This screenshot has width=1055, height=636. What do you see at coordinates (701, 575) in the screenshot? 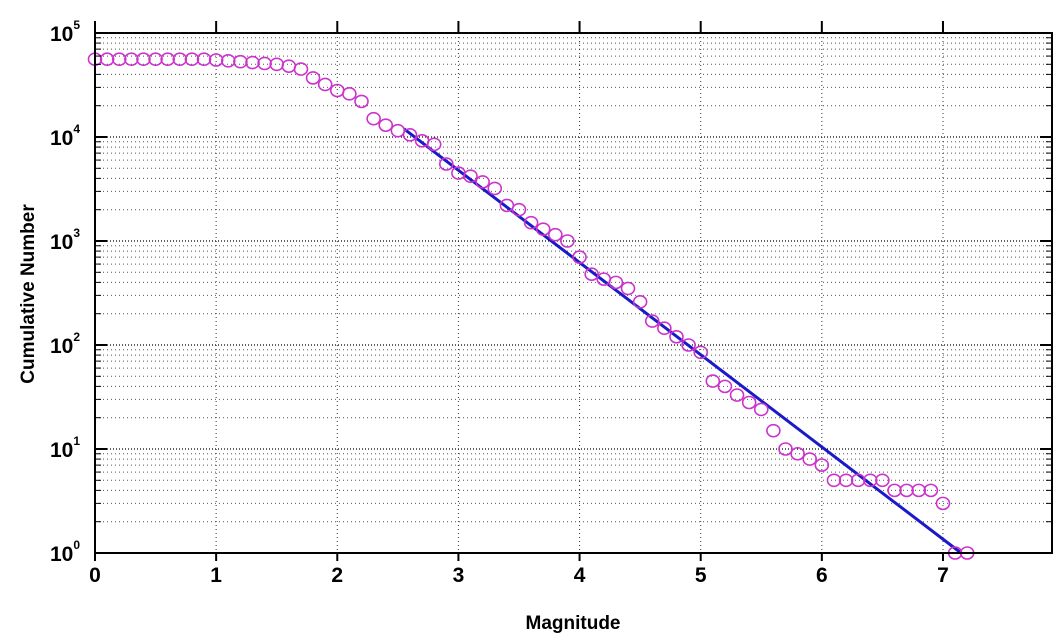
I see `x-tick-label: 5` at bounding box center [701, 575].